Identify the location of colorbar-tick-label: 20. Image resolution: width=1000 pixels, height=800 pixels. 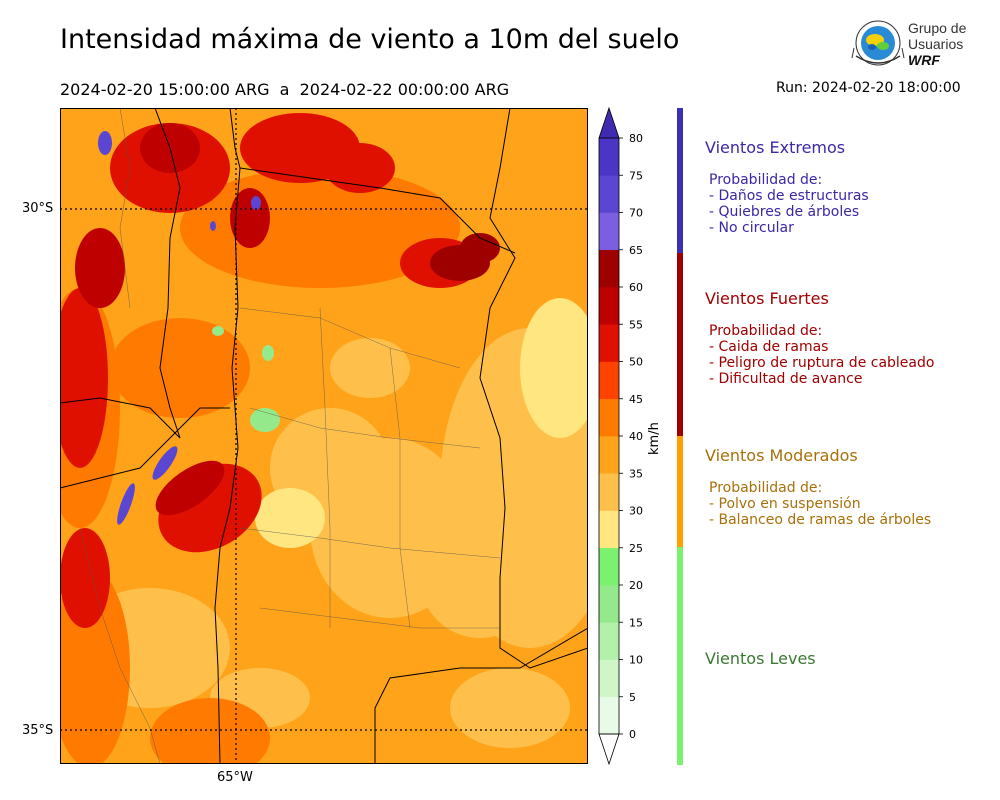
(636, 585).